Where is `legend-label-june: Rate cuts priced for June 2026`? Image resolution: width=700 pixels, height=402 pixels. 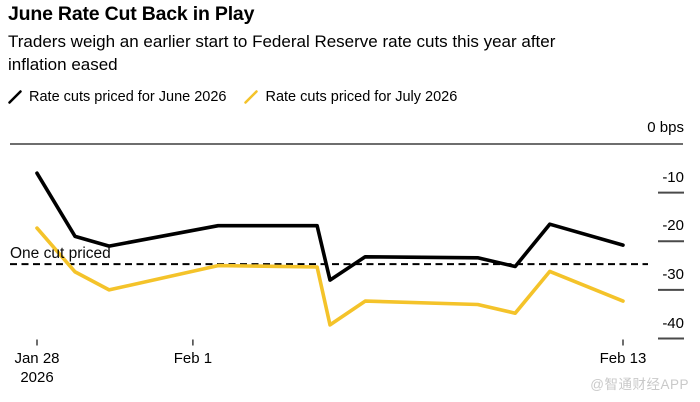 legend-label-june: Rate cuts priced for June 2026 is located at coordinates (128, 97).